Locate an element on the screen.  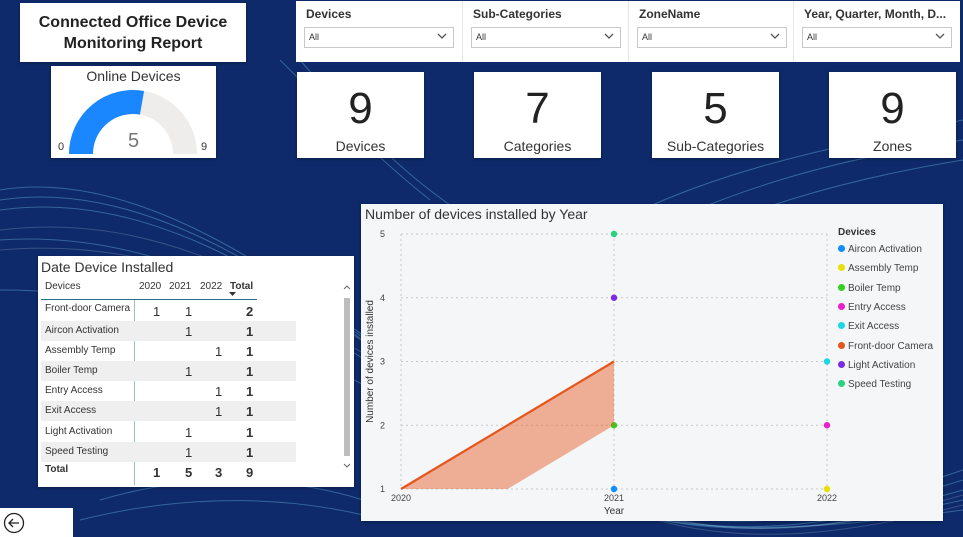
devices-dropdown: All is located at coordinates (379, 37).